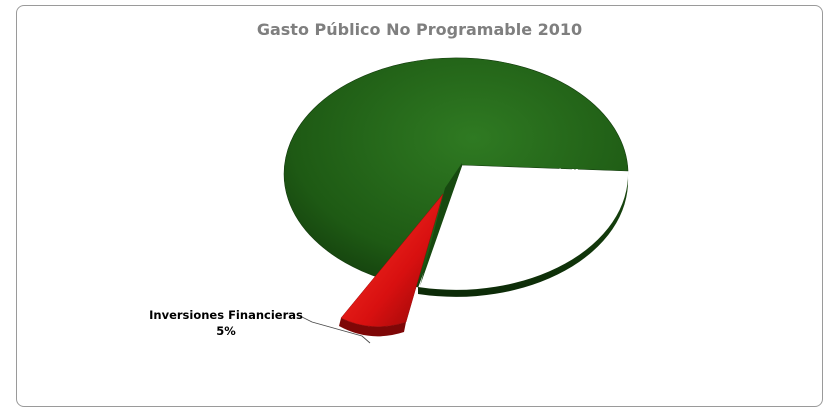  Describe the element at coordinates (547, 174) in the screenshot. I see `label-deuda-publica-name: Deuda Pública` at that location.